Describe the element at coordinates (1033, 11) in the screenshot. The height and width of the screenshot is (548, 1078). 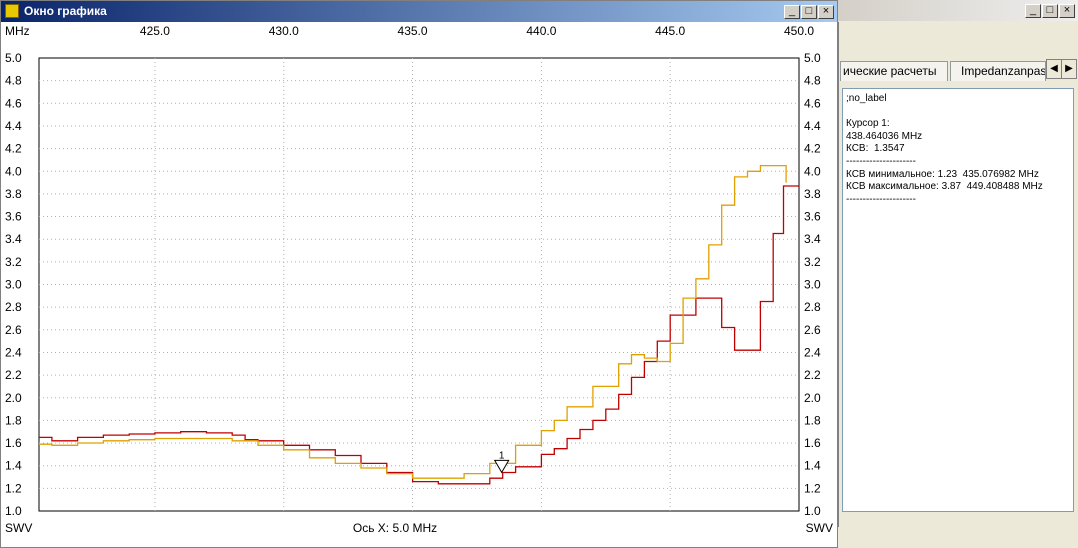
I see `side-minimize-button: _` at that location.